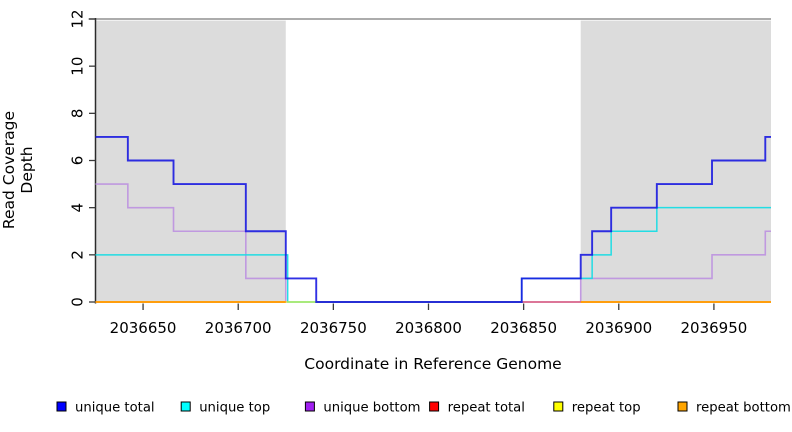 Image resolution: width=792 pixels, height=432 pixels. What do you see at coordinates (743, 408) in the screenshot?
I see `legend-label: repeat bottom` at bounding box center [743, 408].